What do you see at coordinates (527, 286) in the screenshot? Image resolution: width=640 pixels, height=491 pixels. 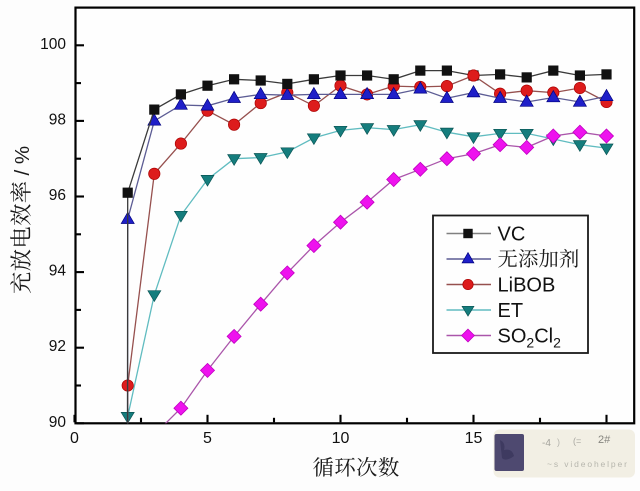 I see `svg-text: LiBOB` at bounding box center [527, 286].